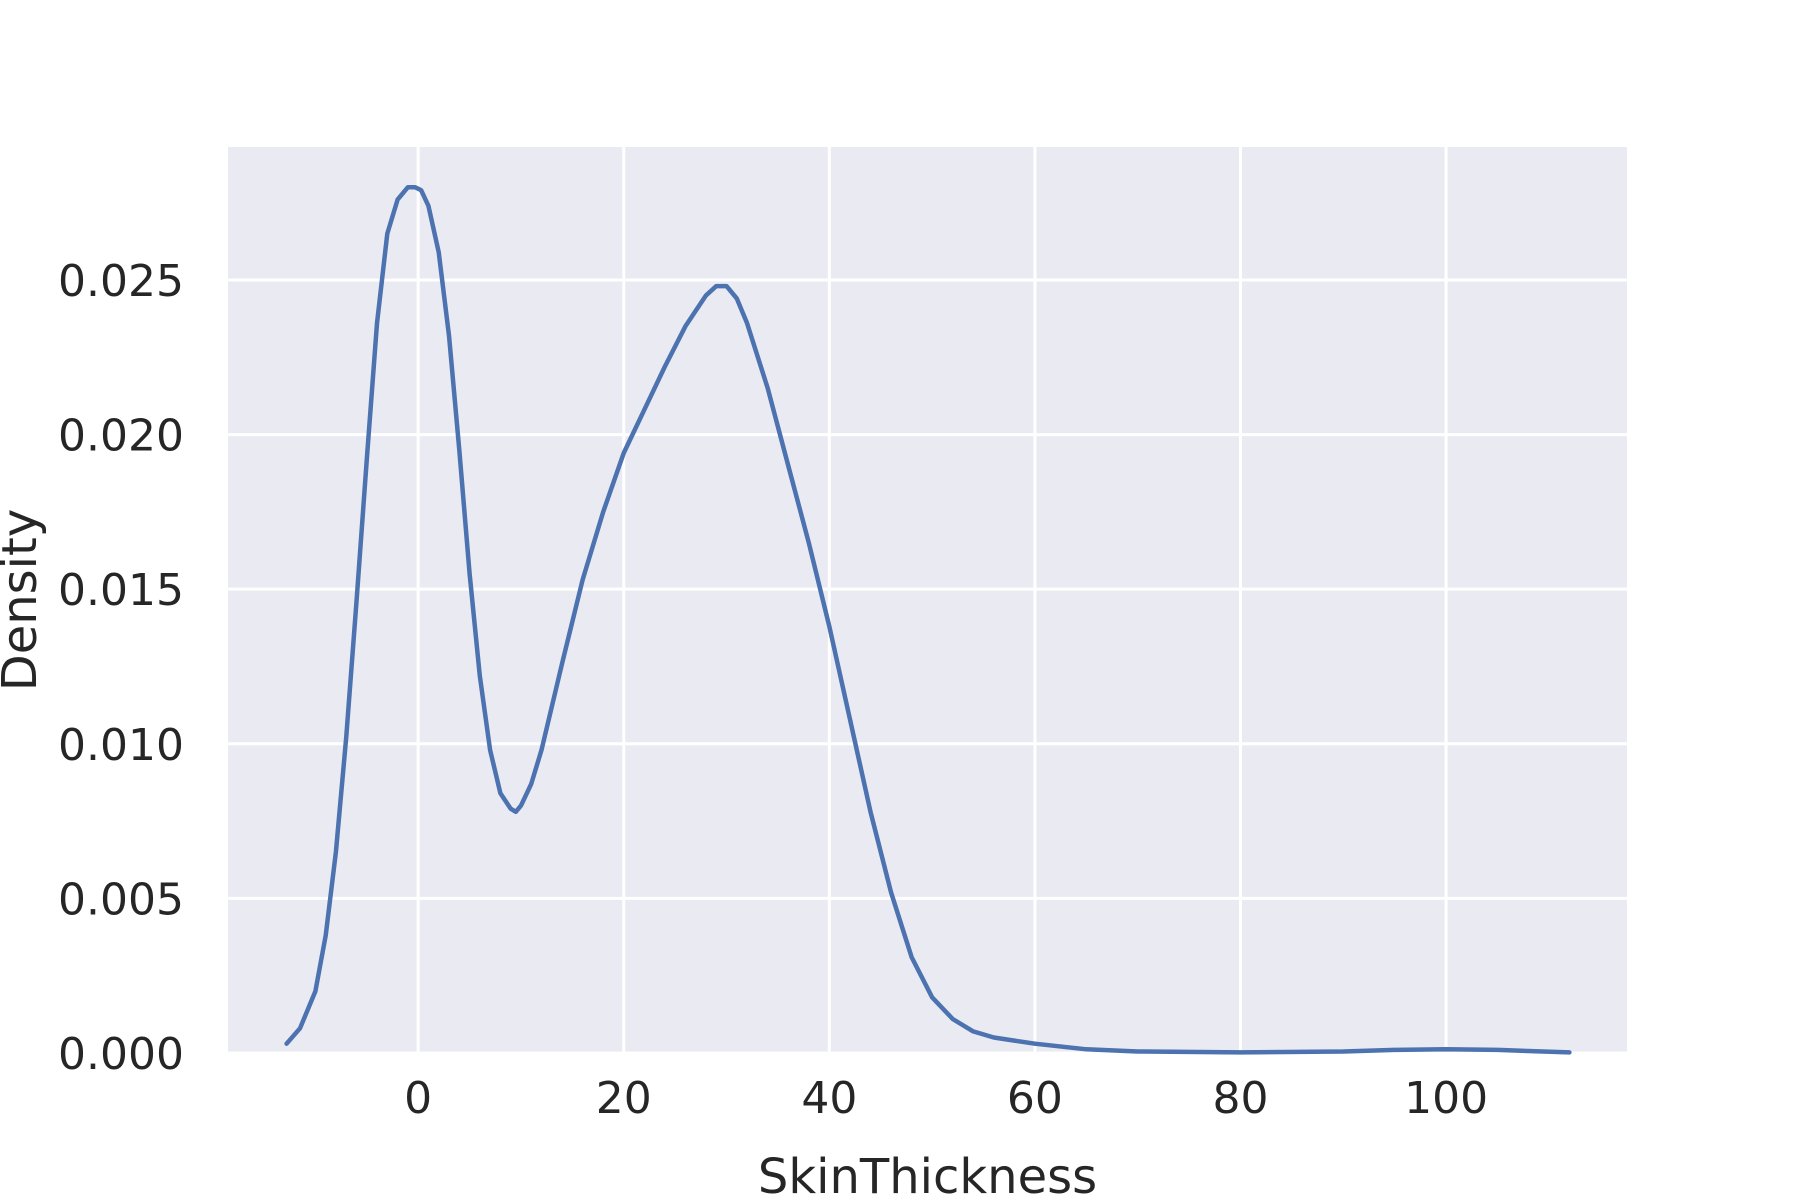 The image size is (1800, 1200). I want to click on x-axis-title: SkinThickness, so click(927, 1174).